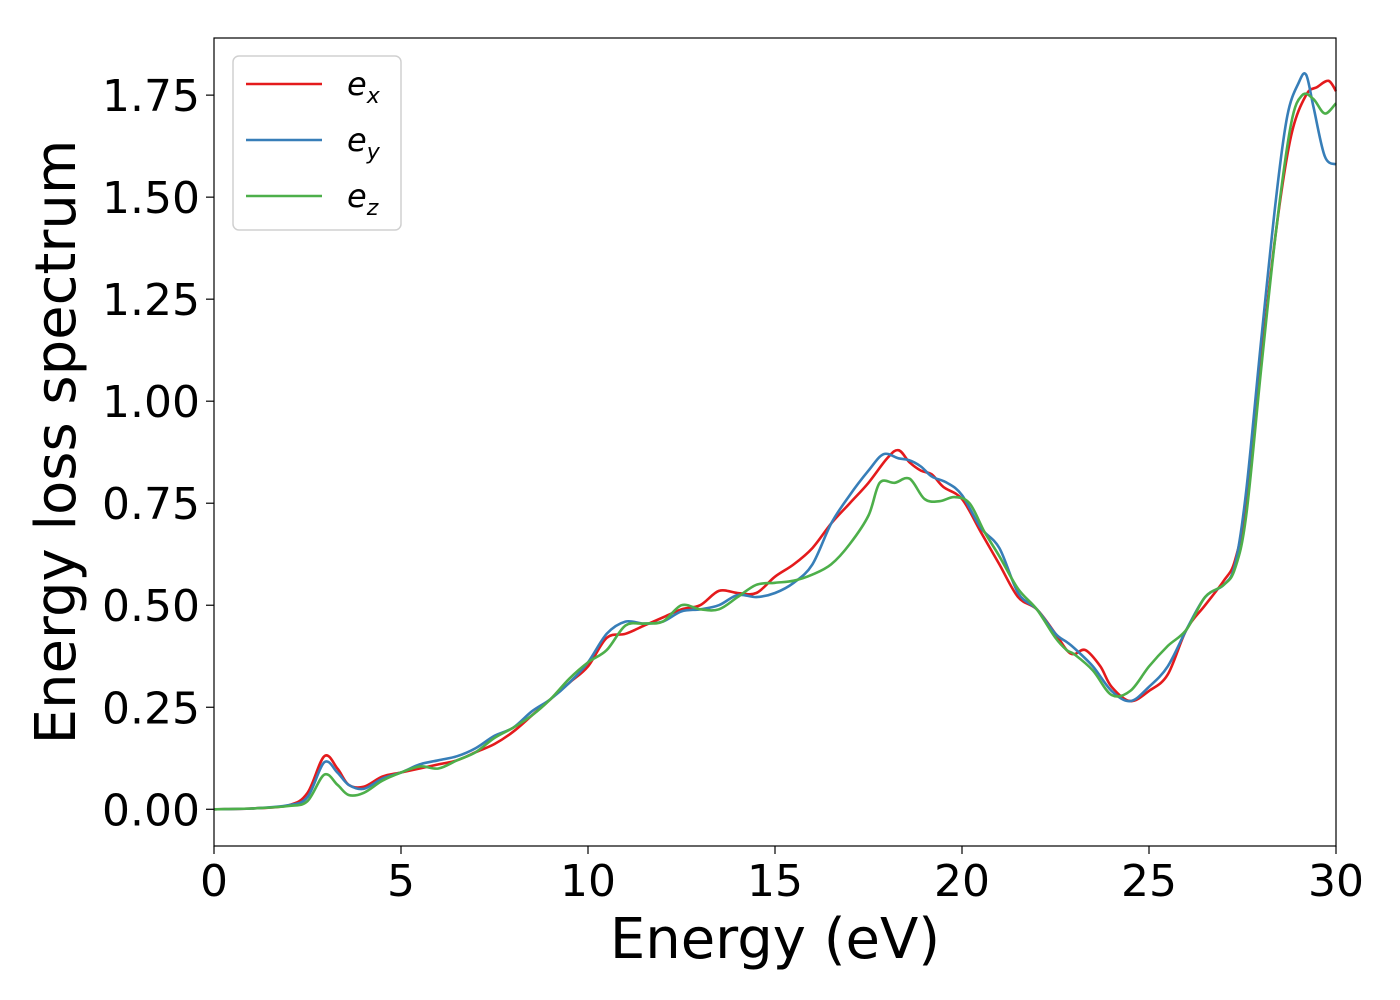 This screenshot has width=1400, height=1000. I want to click on y-tick-label: 0.25, so click(151, 708).